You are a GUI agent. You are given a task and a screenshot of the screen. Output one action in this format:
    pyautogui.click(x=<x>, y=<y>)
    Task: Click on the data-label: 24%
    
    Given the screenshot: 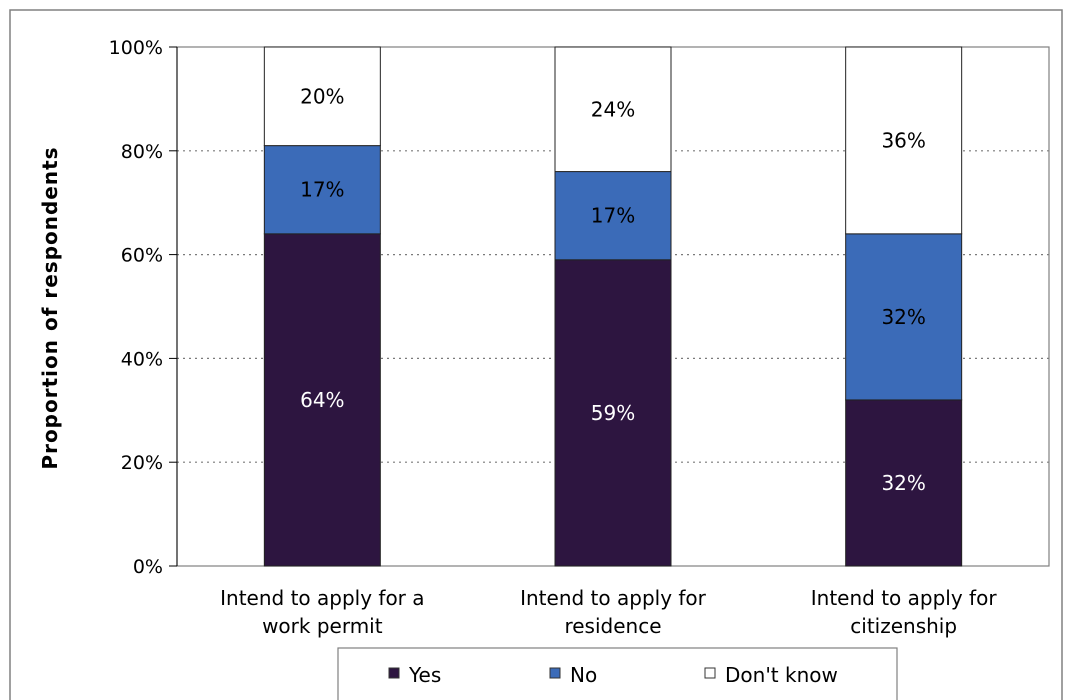 What is the action you would take?
    pyautogui.click(x=613, y=109)
    